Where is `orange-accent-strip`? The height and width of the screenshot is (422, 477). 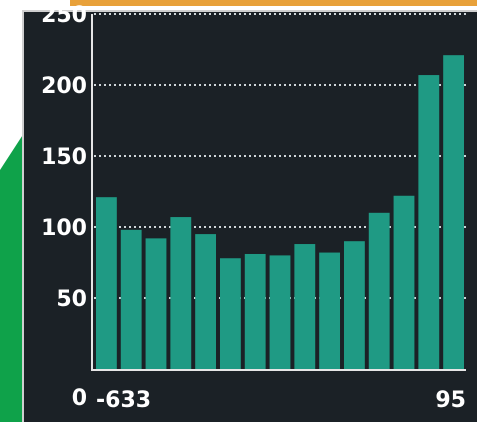
orange-accent-strip is located at coordinates (273, 3).